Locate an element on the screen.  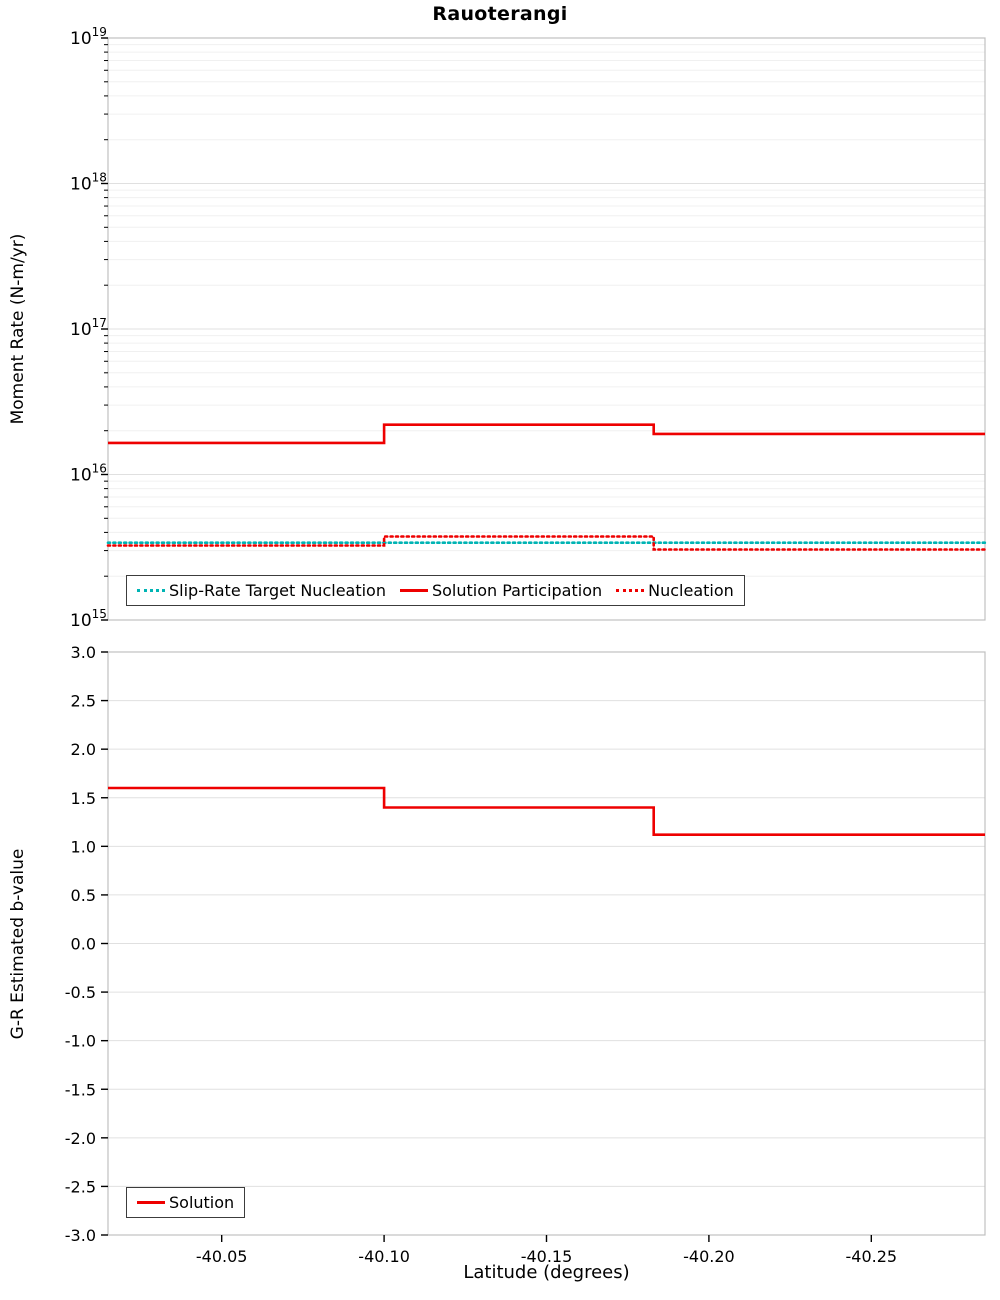
y-tick-label: -2.0 is located at coordinates (80, 1138).